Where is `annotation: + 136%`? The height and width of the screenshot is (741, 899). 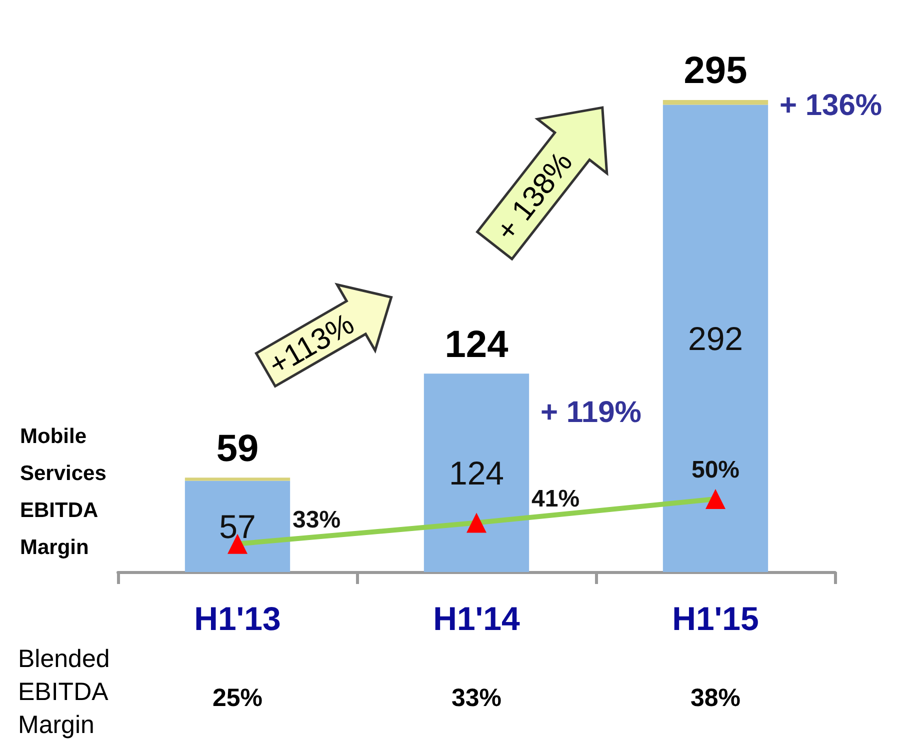 annotation: + 136% is located at coordinates (831, 105).